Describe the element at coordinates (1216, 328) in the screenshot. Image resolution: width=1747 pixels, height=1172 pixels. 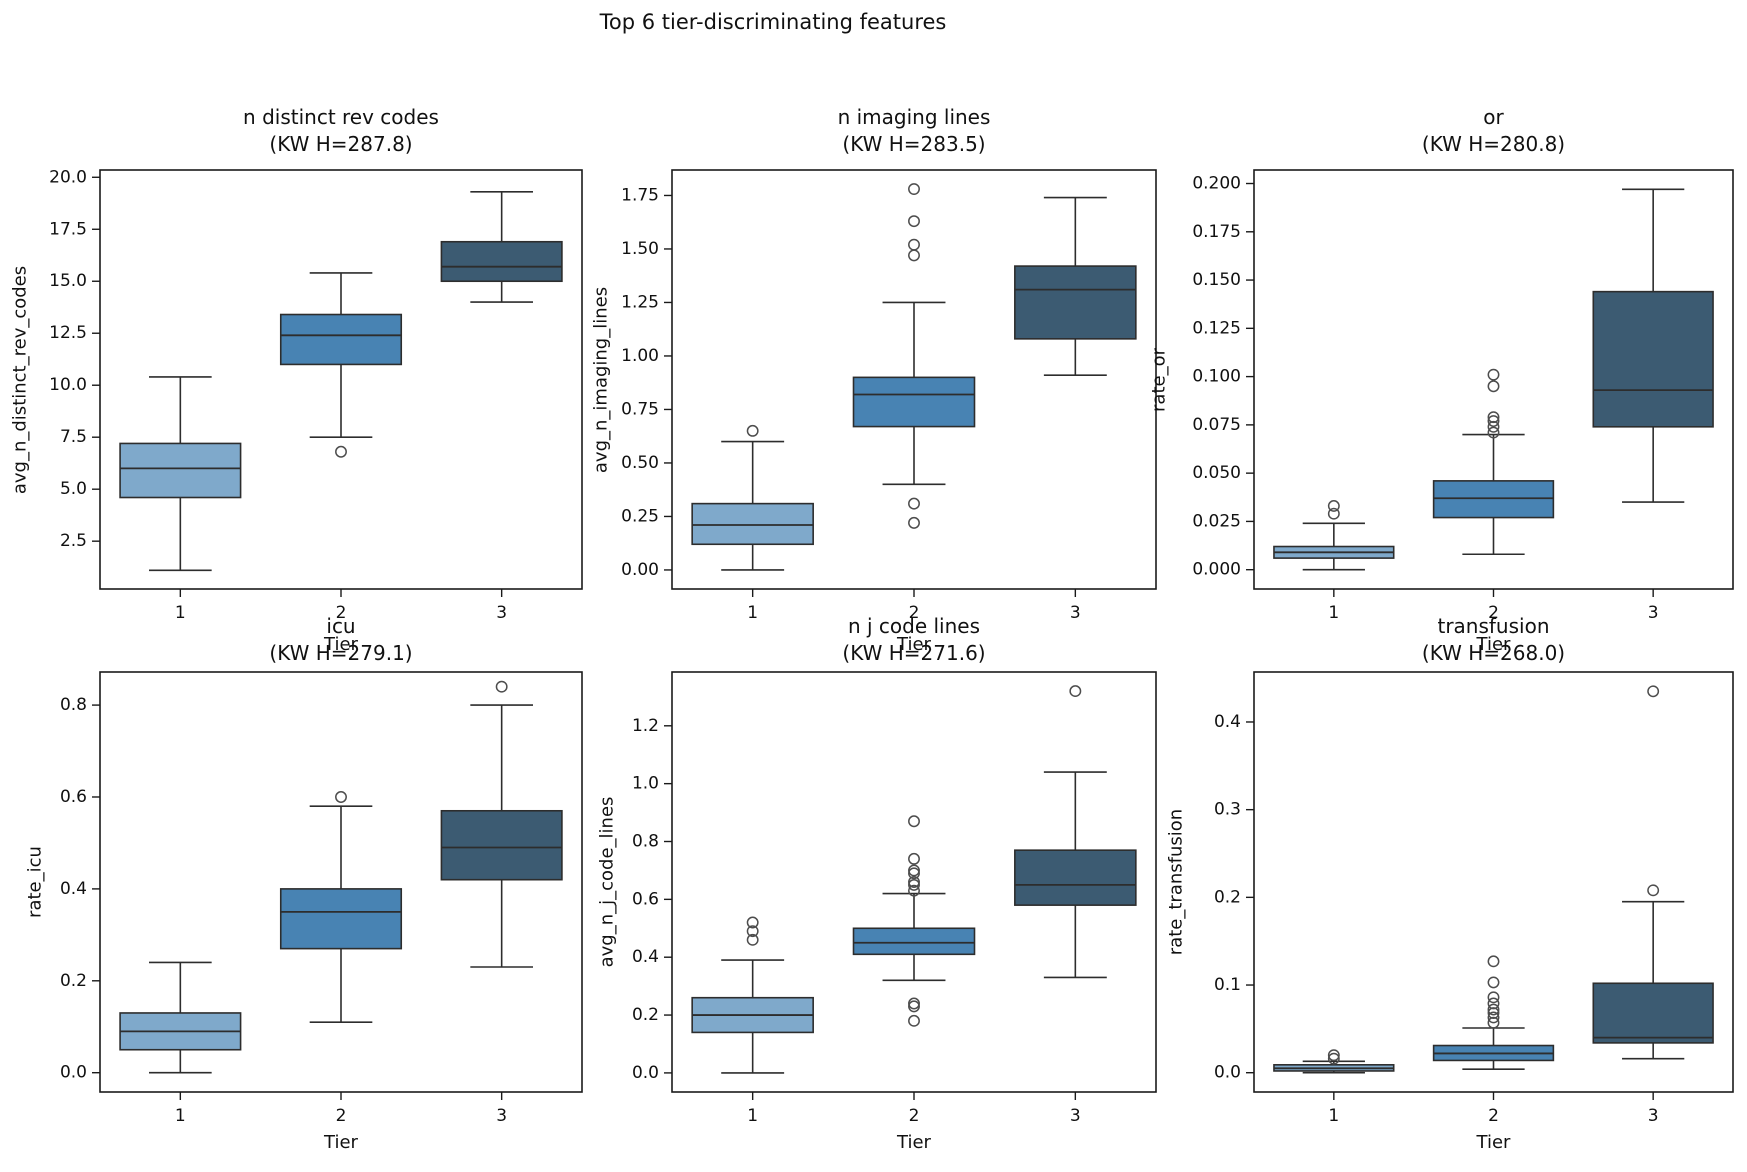
I see `y-tick-label: 0.125` at that location.